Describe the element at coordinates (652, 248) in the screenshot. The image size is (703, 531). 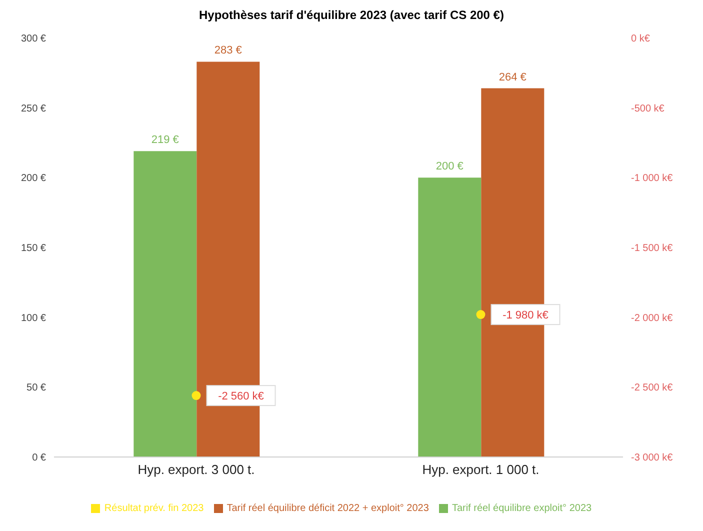
I see `y2-tick-label: -1 500 k€` at that location.